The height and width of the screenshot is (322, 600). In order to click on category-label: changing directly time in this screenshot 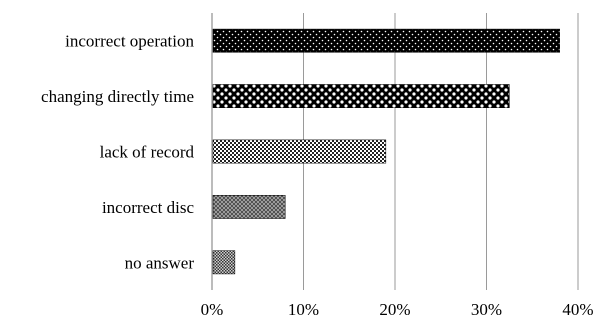, I will do `click(117, 96)`.